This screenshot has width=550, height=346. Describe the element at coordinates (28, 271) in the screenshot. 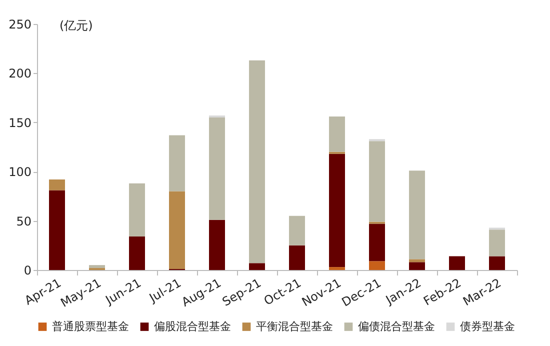

I see `y-tick-label: 0` at that location.